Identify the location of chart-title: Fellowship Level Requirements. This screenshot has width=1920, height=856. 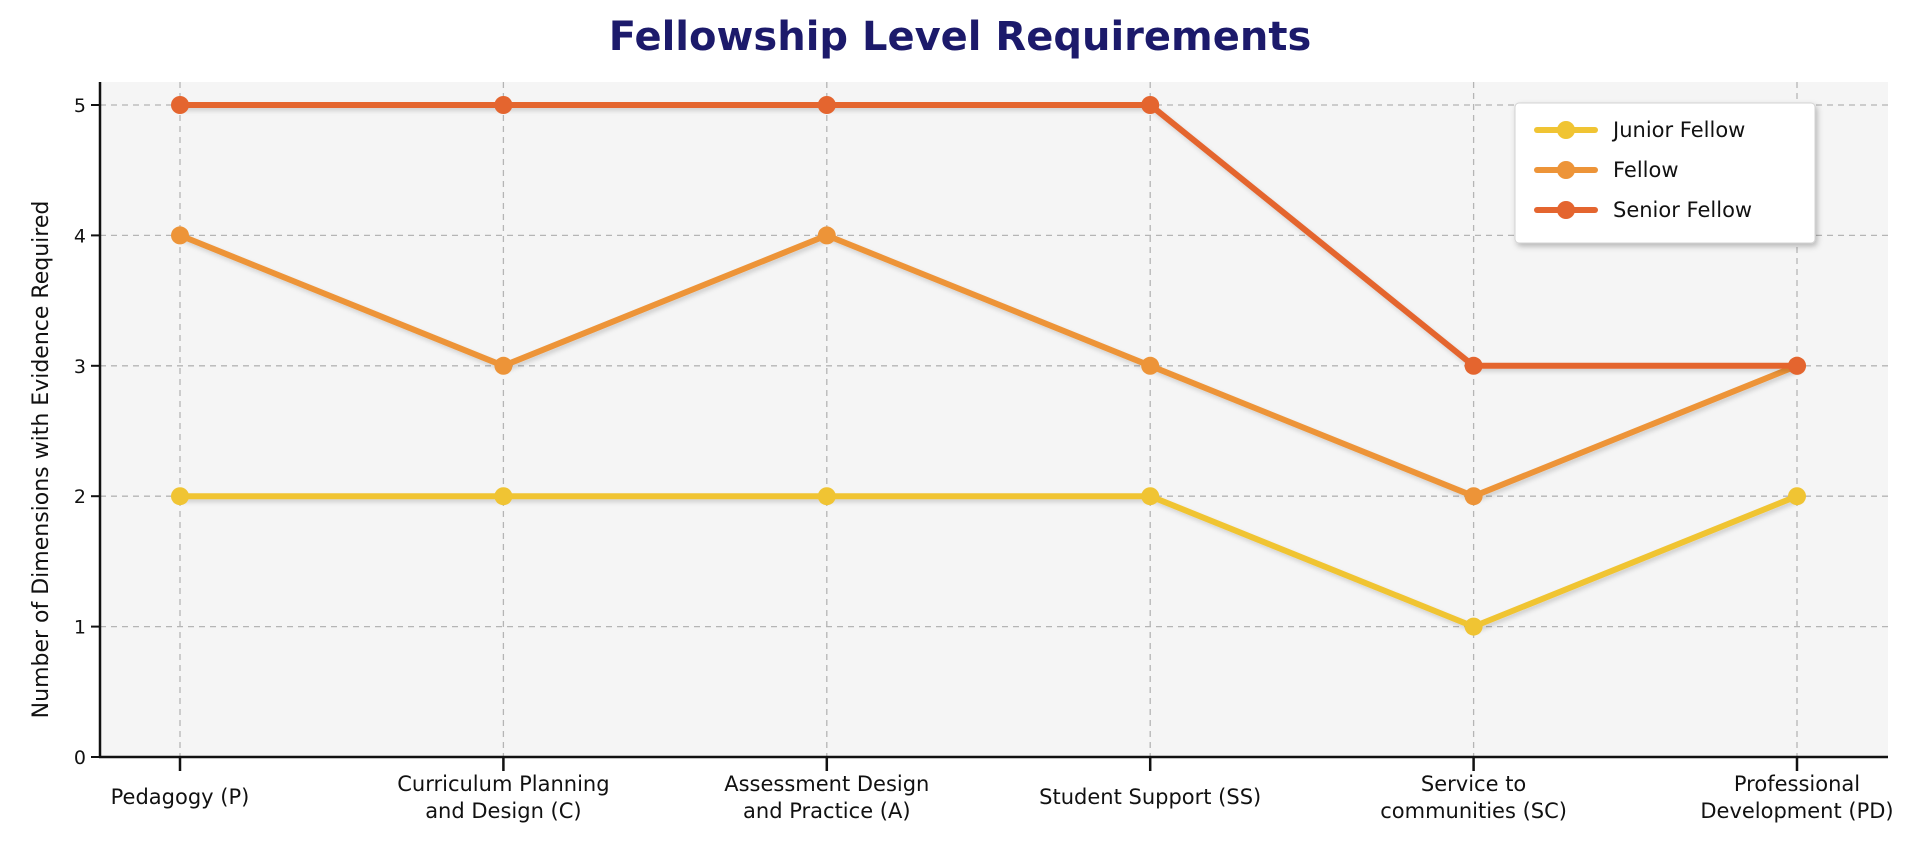
(960, 37).